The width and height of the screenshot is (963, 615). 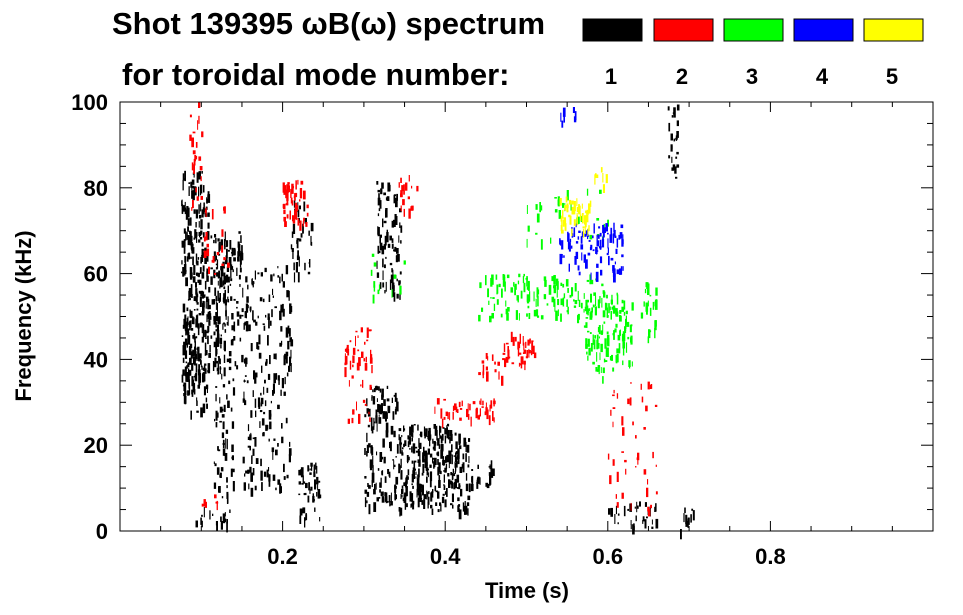 I want to click on x-axis-title: Time (s), so click(x=527, y=590).